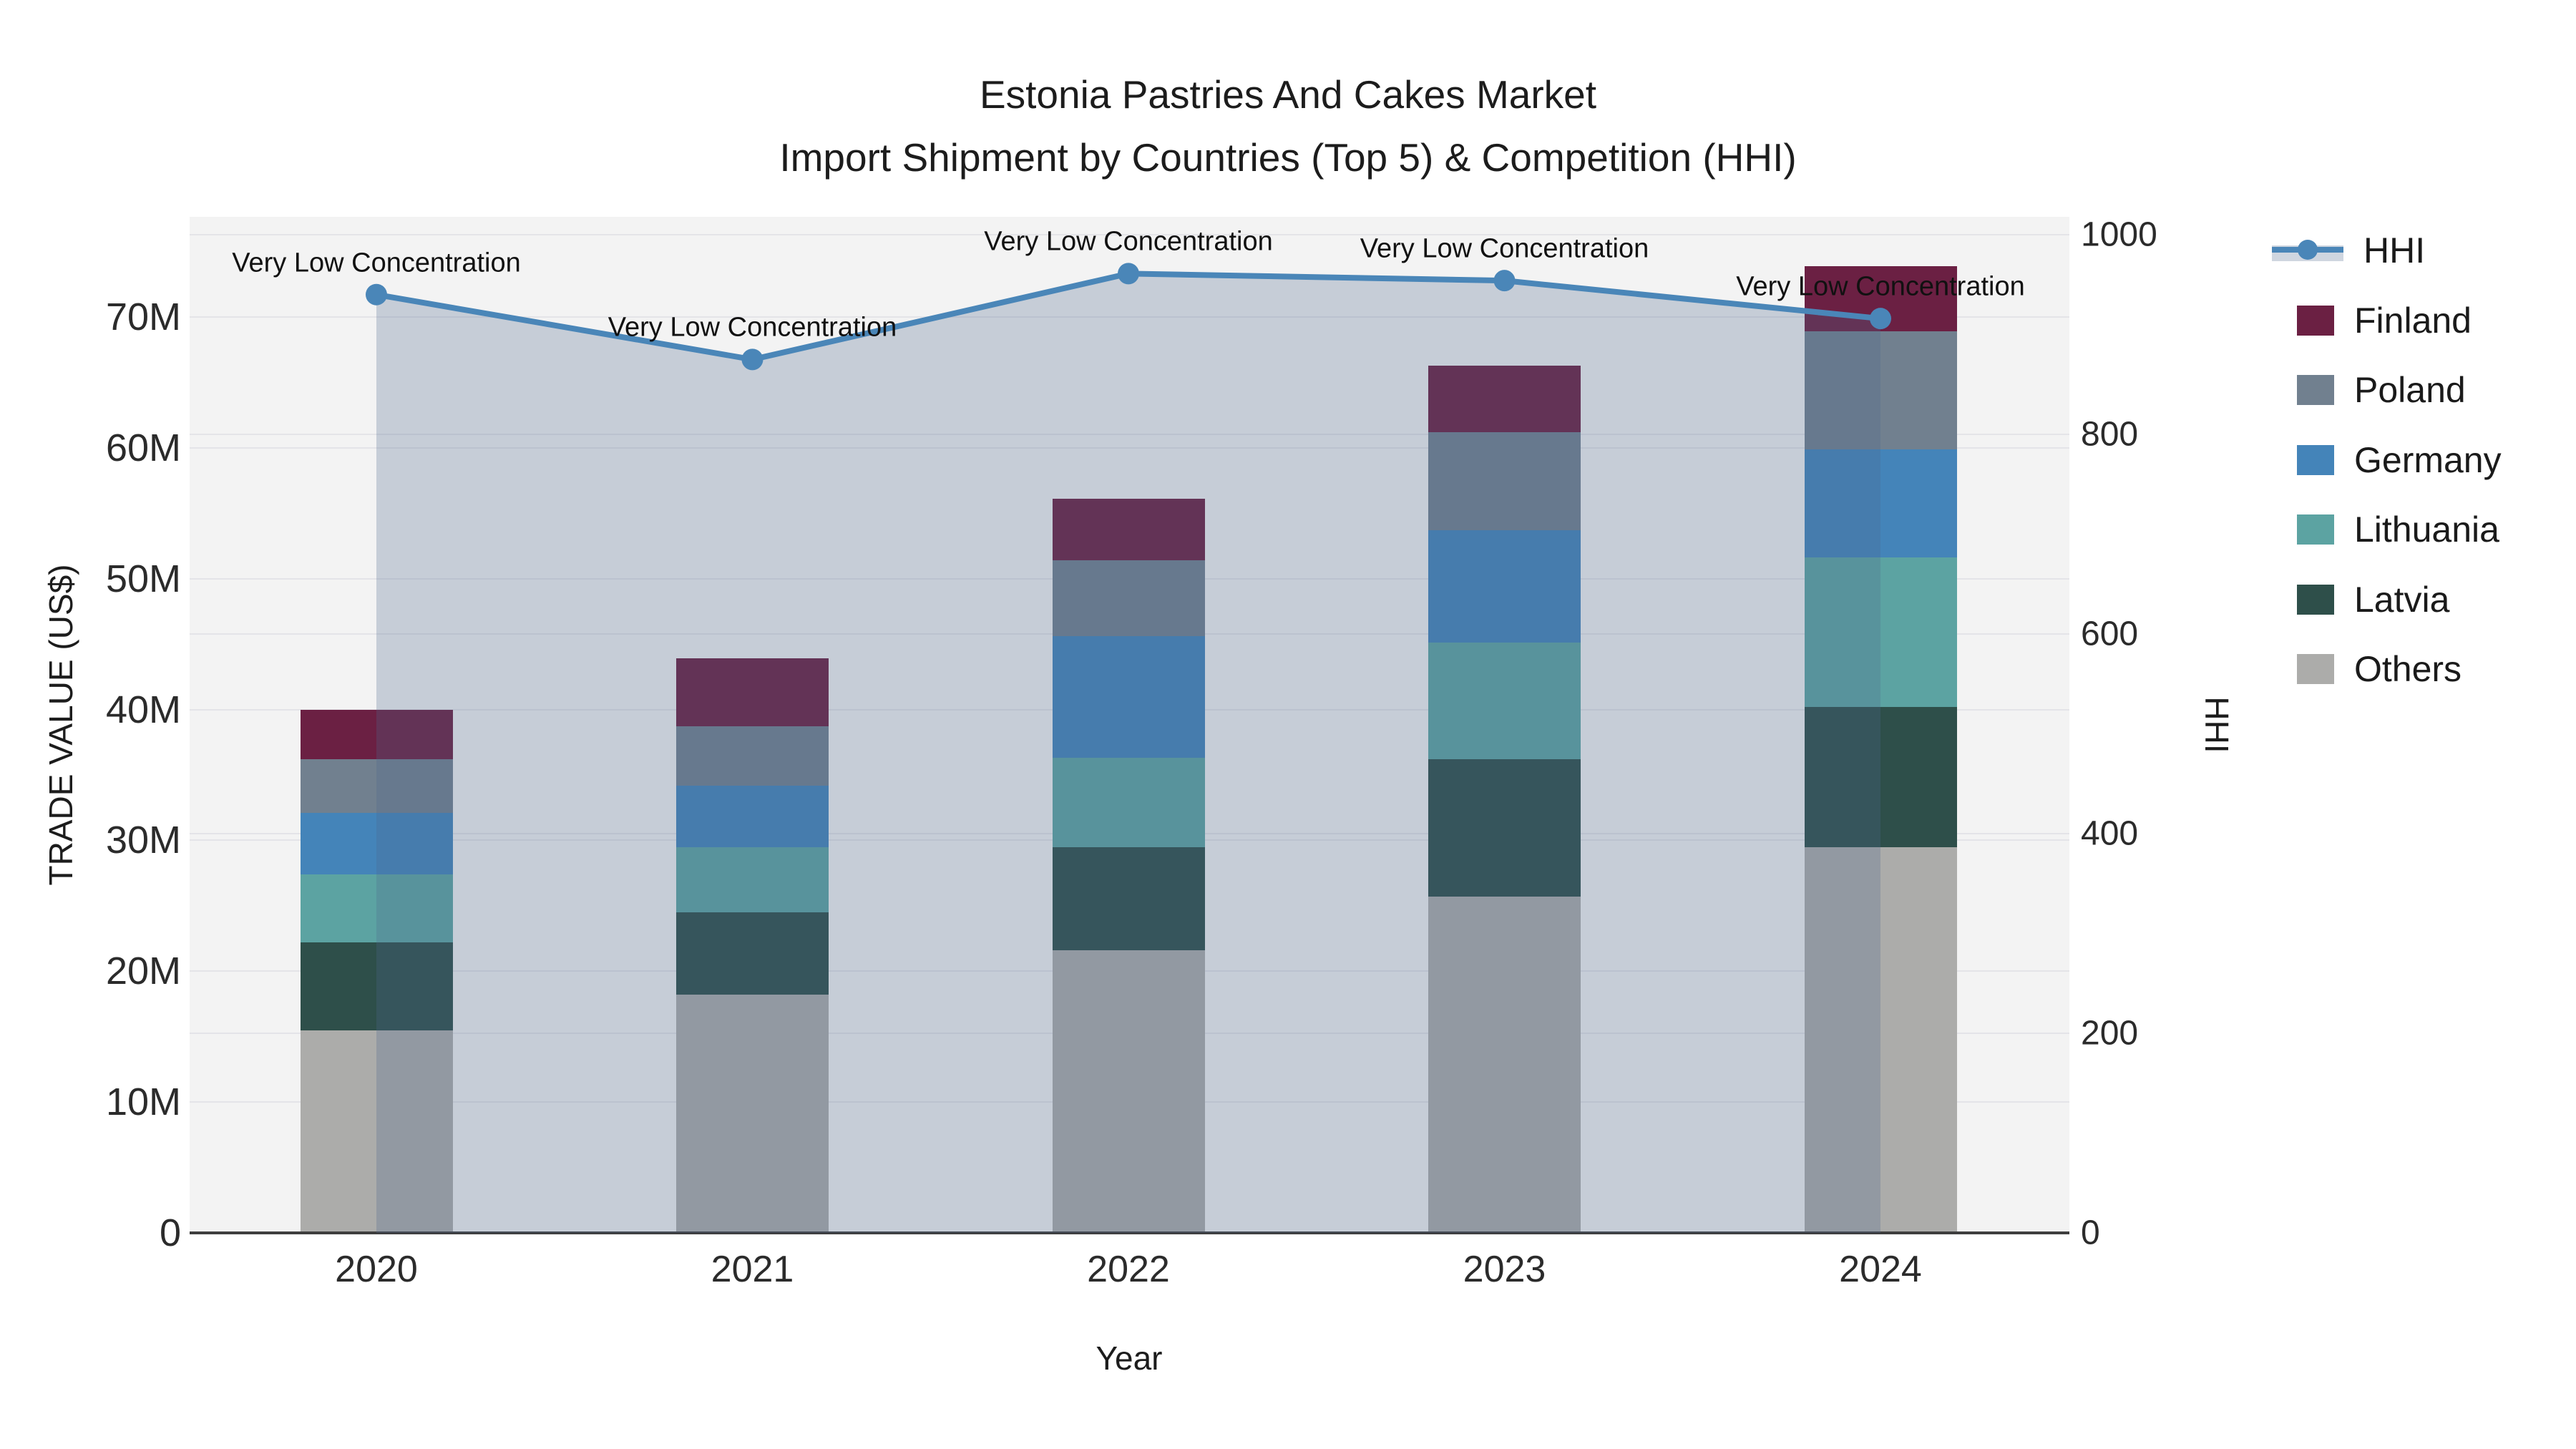 The image size is (2576, 1449). What do you see at coordinates (1128, 1091) in the screenshot?
I see `bar-others-2022` at bounding box center [1128, 1091].